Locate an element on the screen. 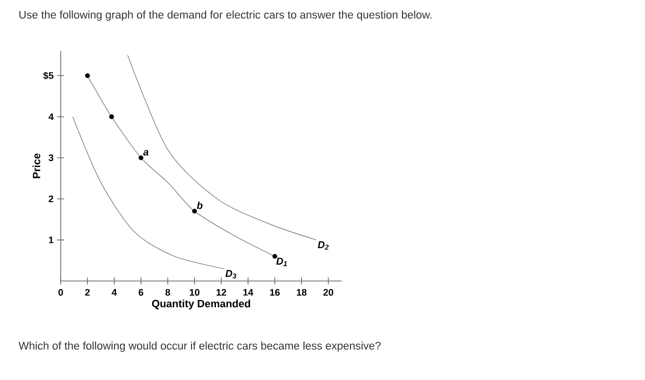  series-label: D$_{3}$ is located at coordinates (230, 274).